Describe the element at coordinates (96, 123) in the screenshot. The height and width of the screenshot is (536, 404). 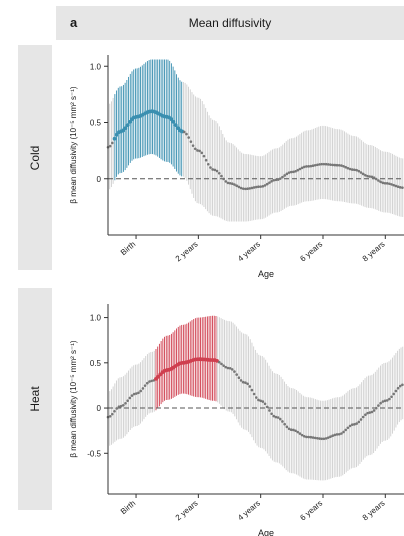
I see `cold-y-tick-label: 0.5` at that location.